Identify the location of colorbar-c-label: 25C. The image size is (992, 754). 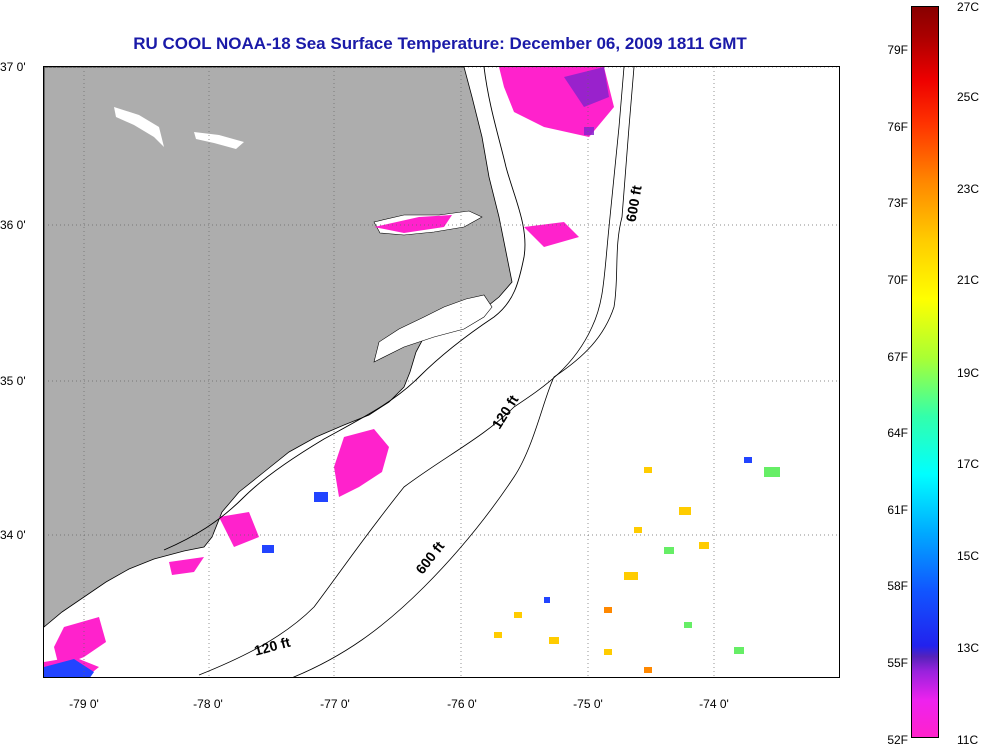
(968, 97).